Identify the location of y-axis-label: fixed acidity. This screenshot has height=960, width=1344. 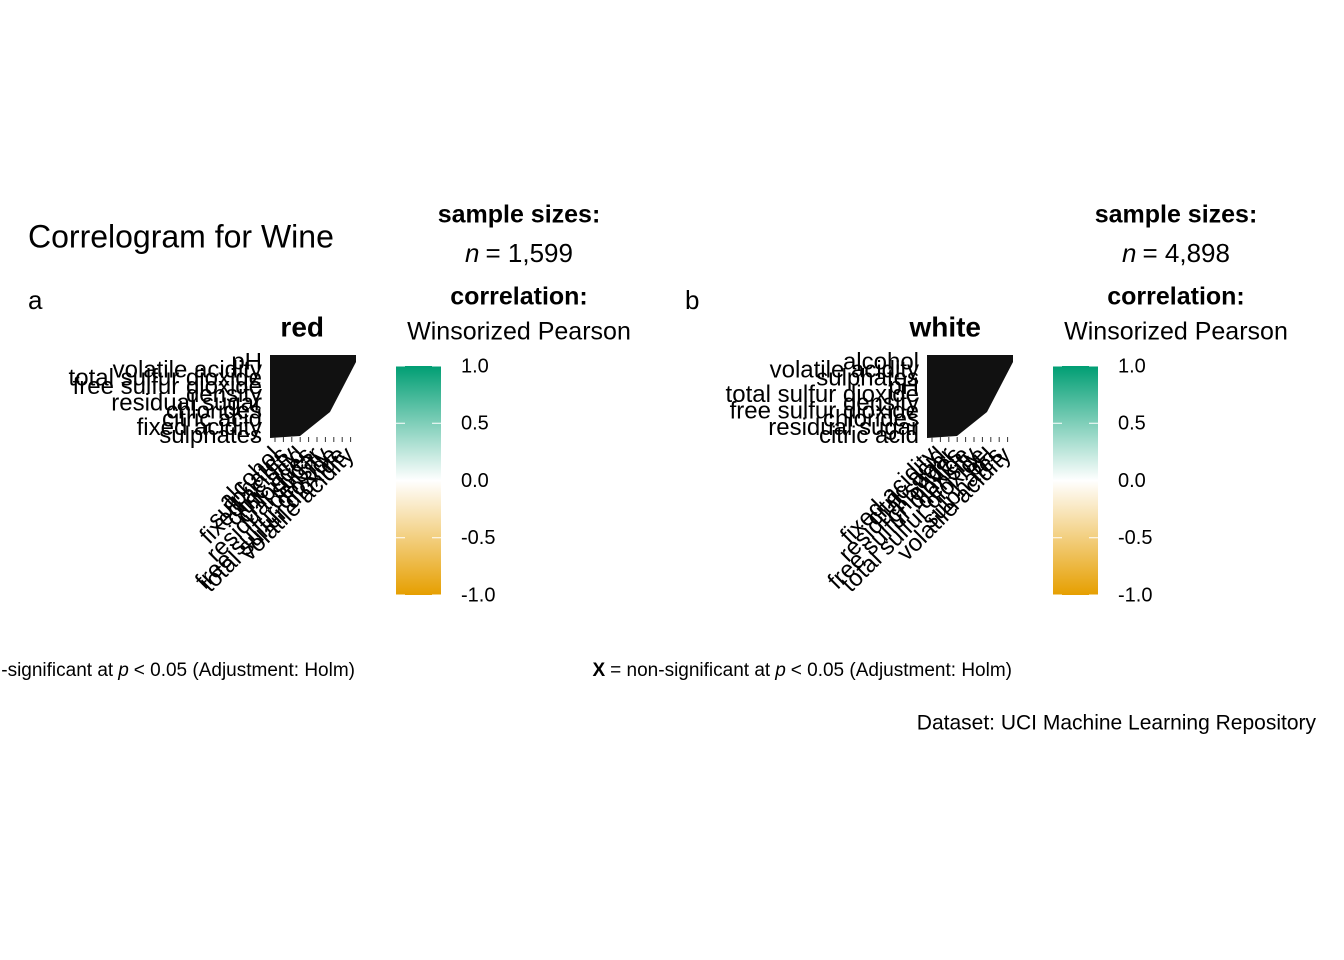
(199, 427).